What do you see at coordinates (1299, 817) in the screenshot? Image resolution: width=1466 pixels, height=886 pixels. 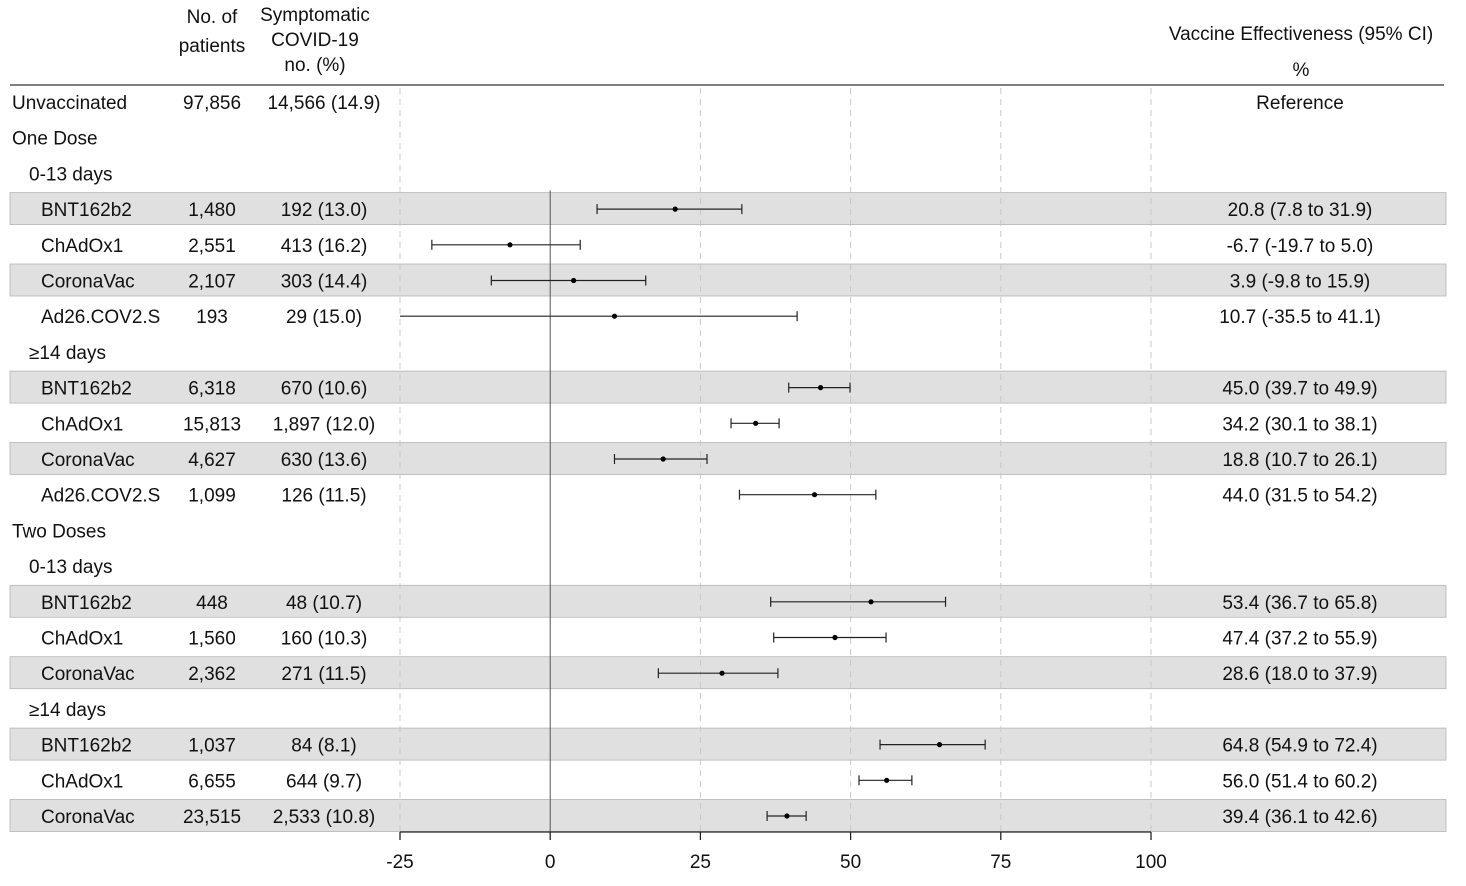 I see `ve-text-cell: 39.4 (36.1 to 42.6)` at bounding box center [1299, 817].